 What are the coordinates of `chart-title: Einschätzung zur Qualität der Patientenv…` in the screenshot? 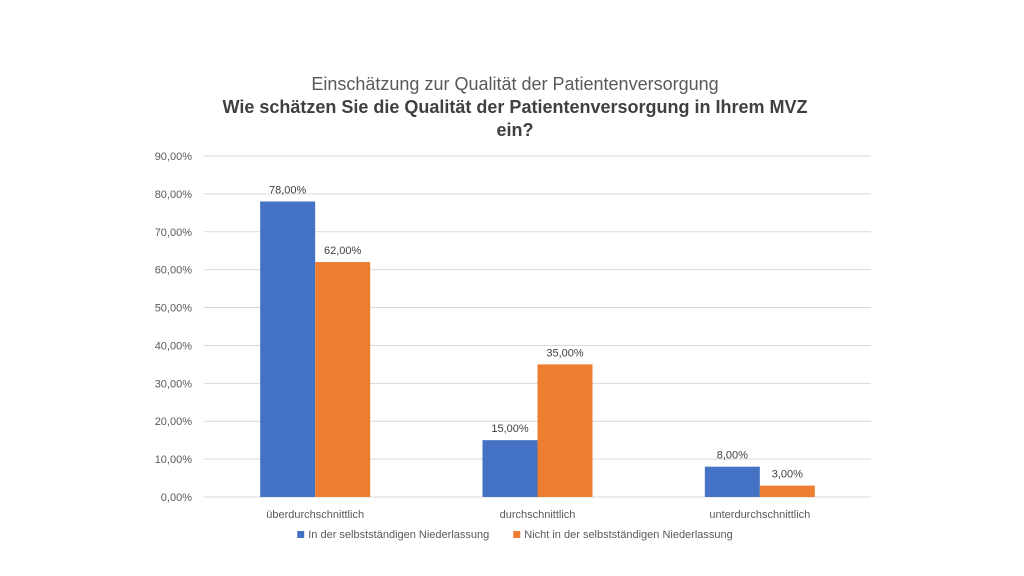 It's located at (514, 84).